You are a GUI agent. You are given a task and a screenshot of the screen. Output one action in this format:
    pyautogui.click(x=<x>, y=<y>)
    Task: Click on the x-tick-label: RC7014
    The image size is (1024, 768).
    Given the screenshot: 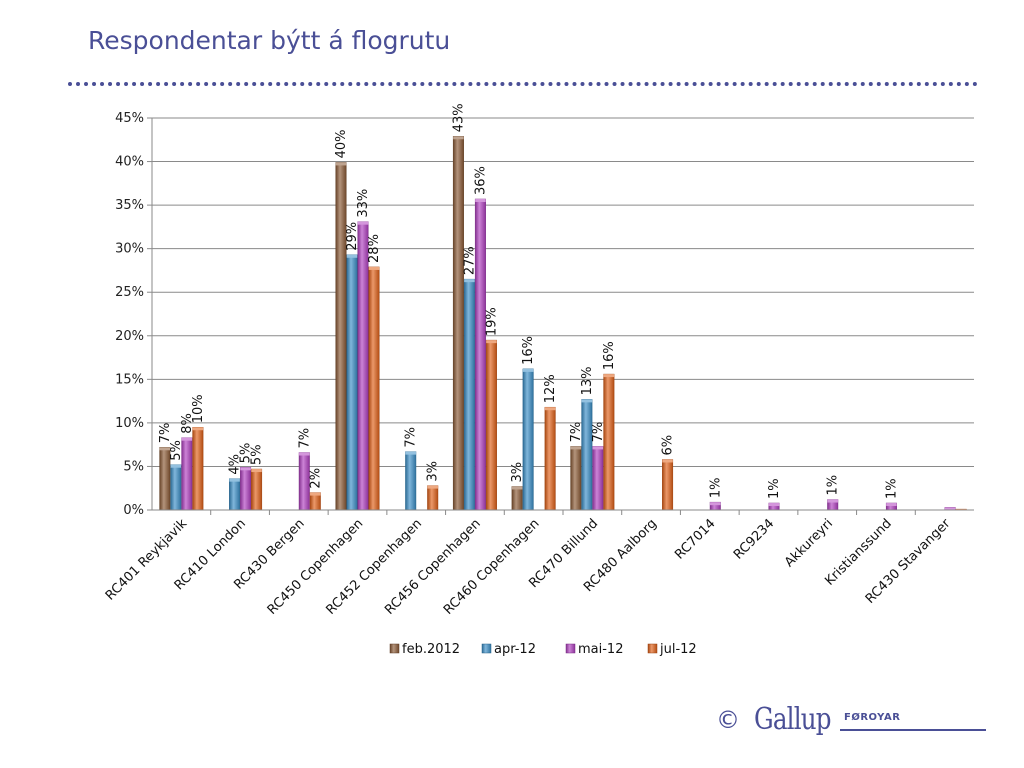 What is the action you would take?
    pyautogui.click(x=695, y=539)
    